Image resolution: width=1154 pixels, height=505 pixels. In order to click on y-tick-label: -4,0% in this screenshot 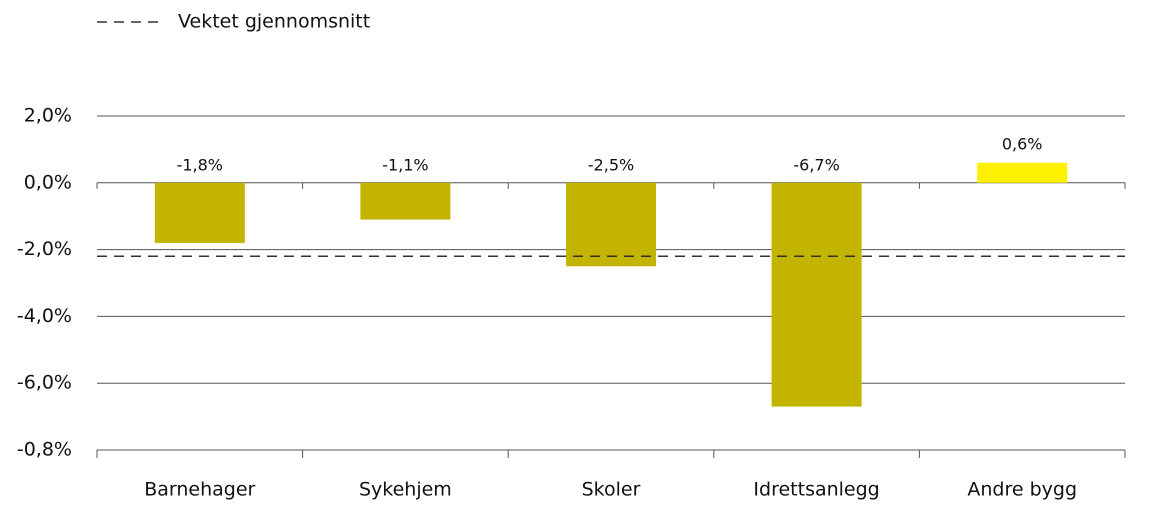, I will do `click(44, 316)`.